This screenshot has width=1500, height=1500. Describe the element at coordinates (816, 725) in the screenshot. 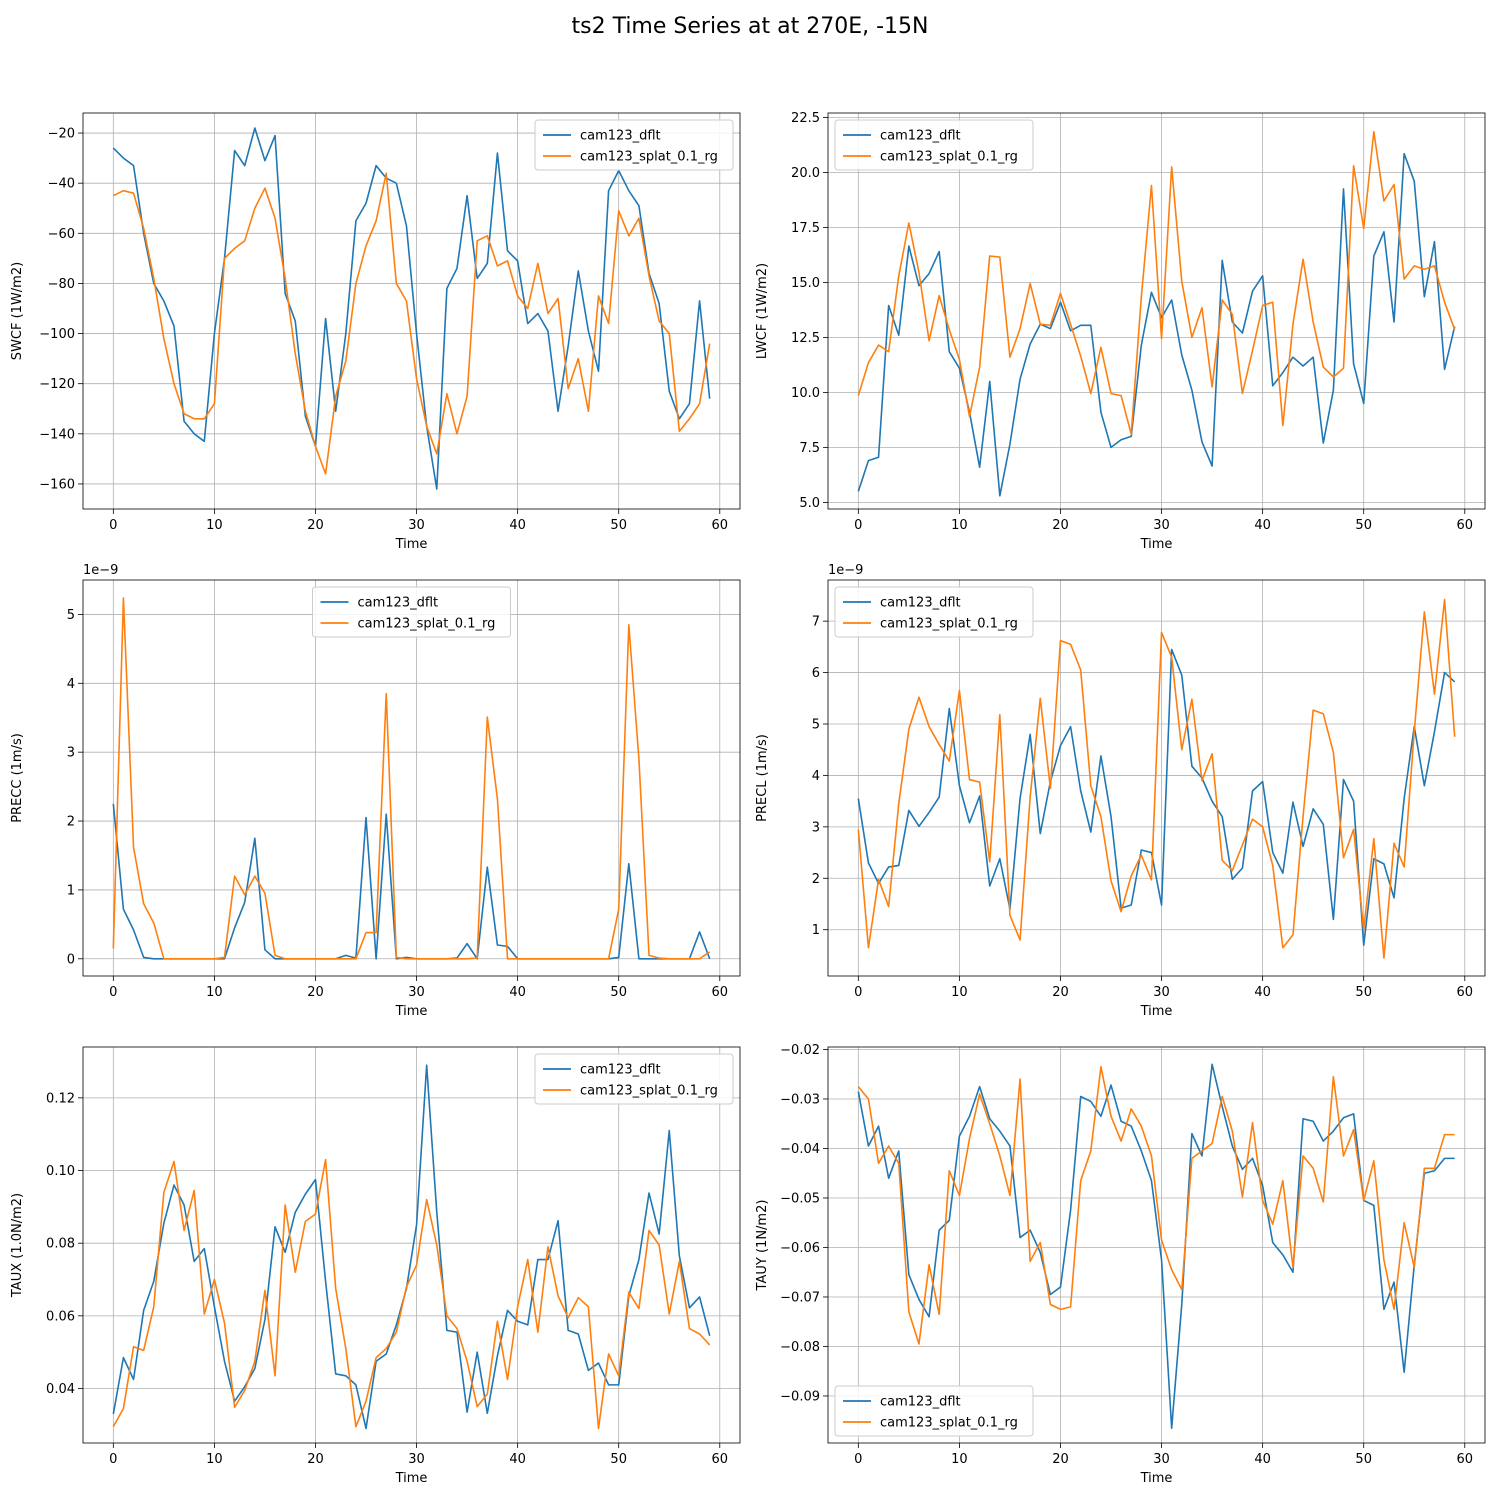

I see `y-tick-label: 5` at that location.